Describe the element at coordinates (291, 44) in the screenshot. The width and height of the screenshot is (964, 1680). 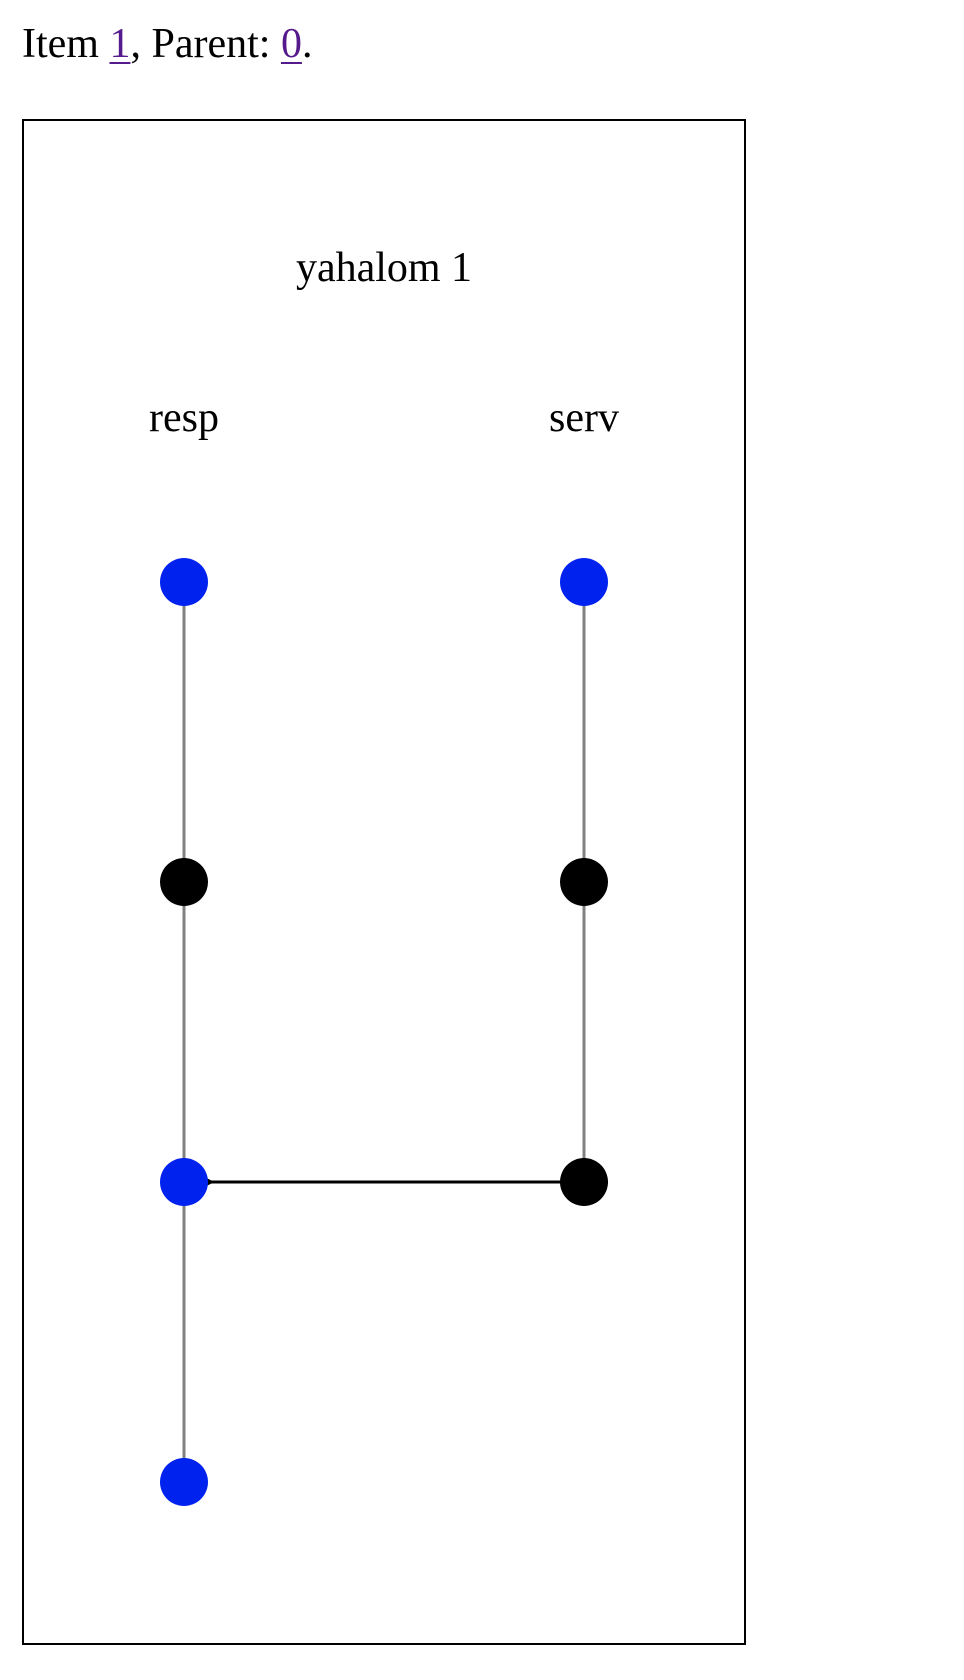
I see `parent-link: 0` at that location.